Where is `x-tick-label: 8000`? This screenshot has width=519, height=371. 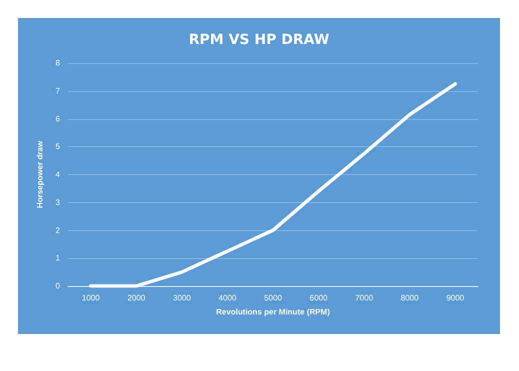
x-tick-label: 8000 is located at coordinates (410, 298).